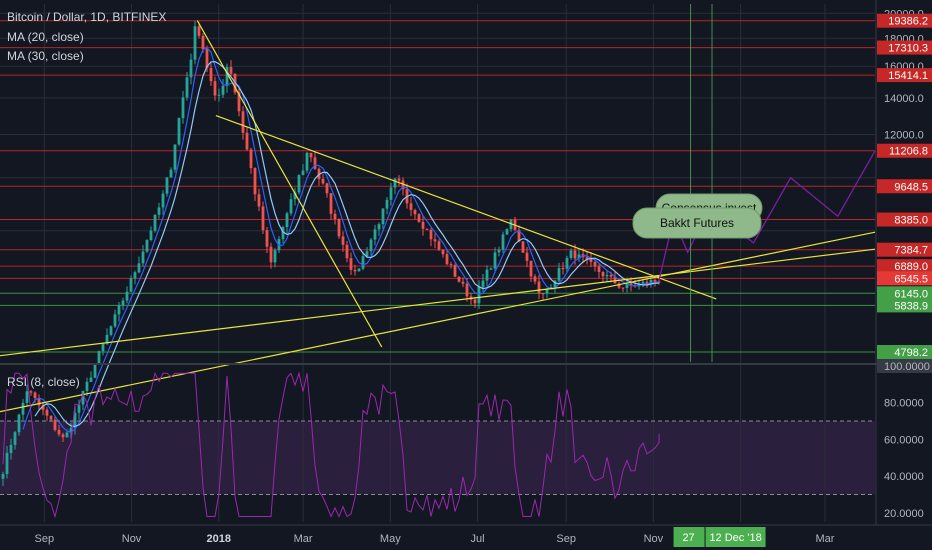  I want to click on price-level-label: 6545.5, so click(911, 279).